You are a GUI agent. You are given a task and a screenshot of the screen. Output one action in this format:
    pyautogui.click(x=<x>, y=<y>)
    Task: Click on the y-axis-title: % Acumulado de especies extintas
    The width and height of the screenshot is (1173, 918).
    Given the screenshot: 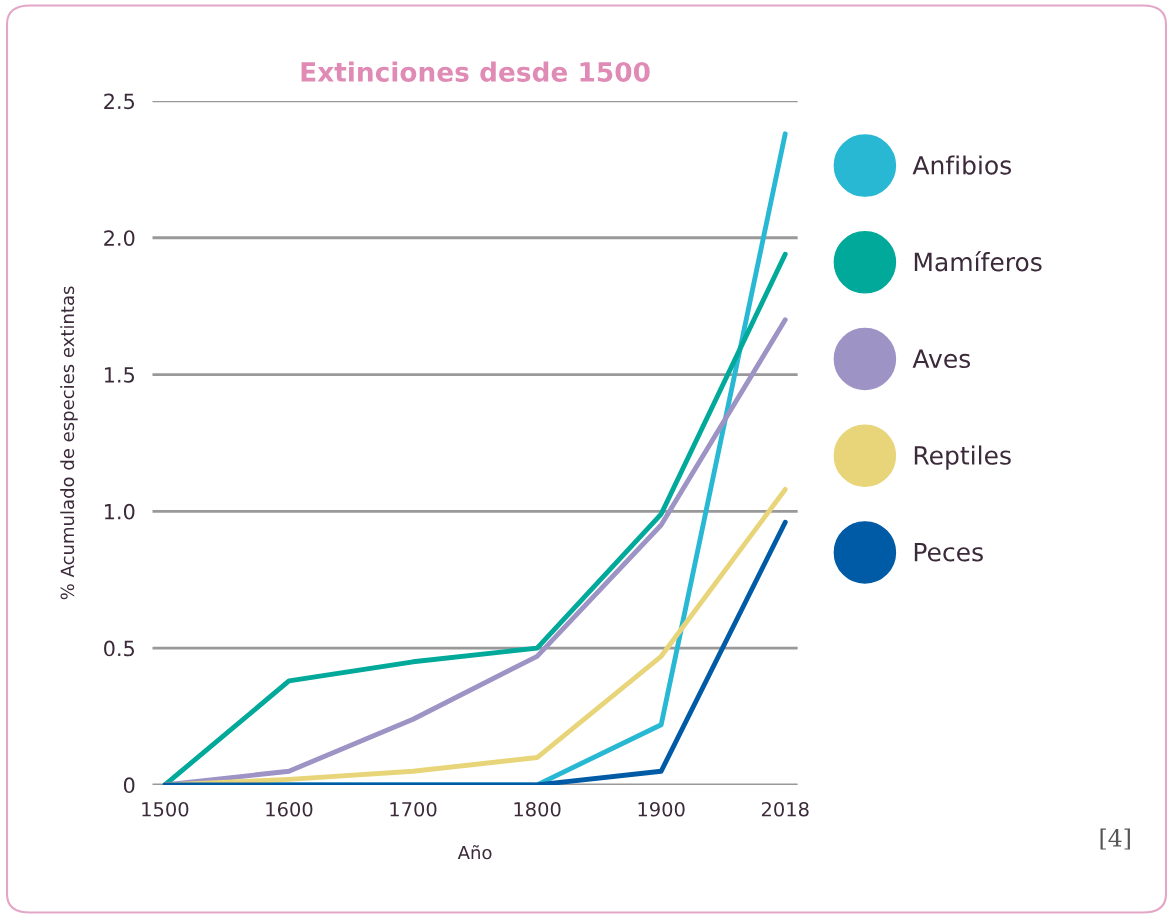 What is the action you would take?
    pyautogui.click(x=69, y=443)
    